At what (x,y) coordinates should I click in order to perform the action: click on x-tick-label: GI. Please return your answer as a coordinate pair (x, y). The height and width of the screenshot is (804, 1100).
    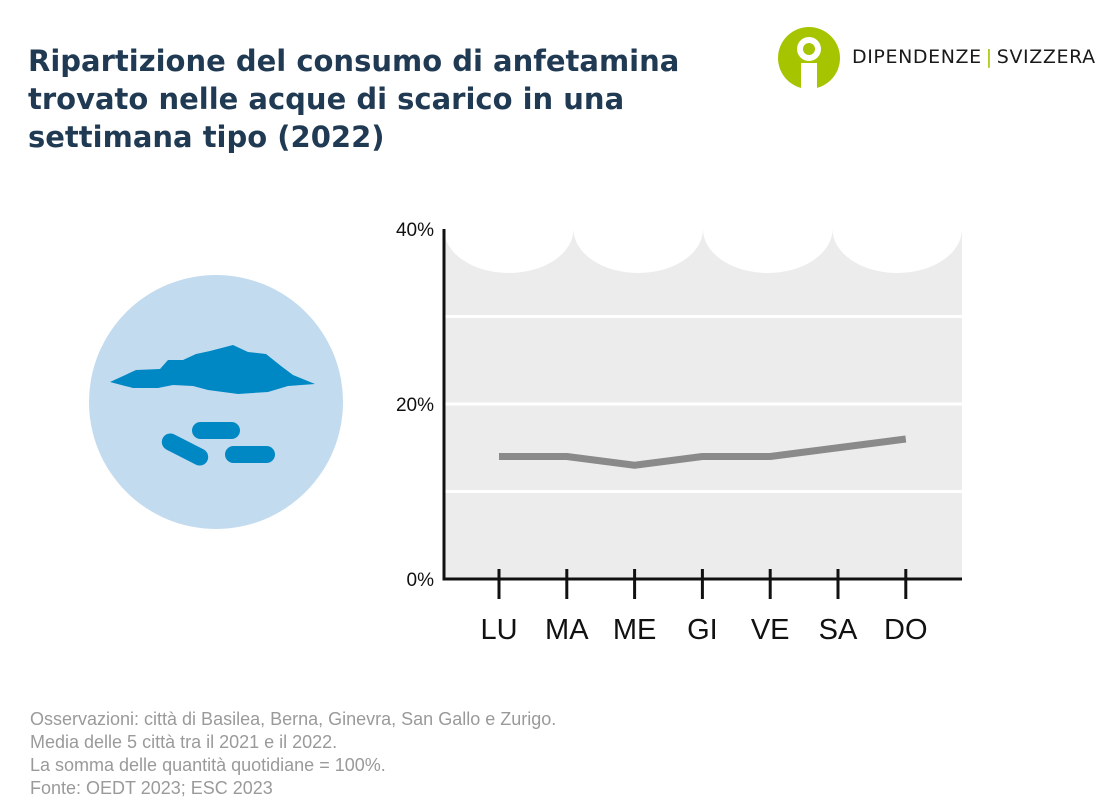
    Looking at the image, I should click on (702, 630).